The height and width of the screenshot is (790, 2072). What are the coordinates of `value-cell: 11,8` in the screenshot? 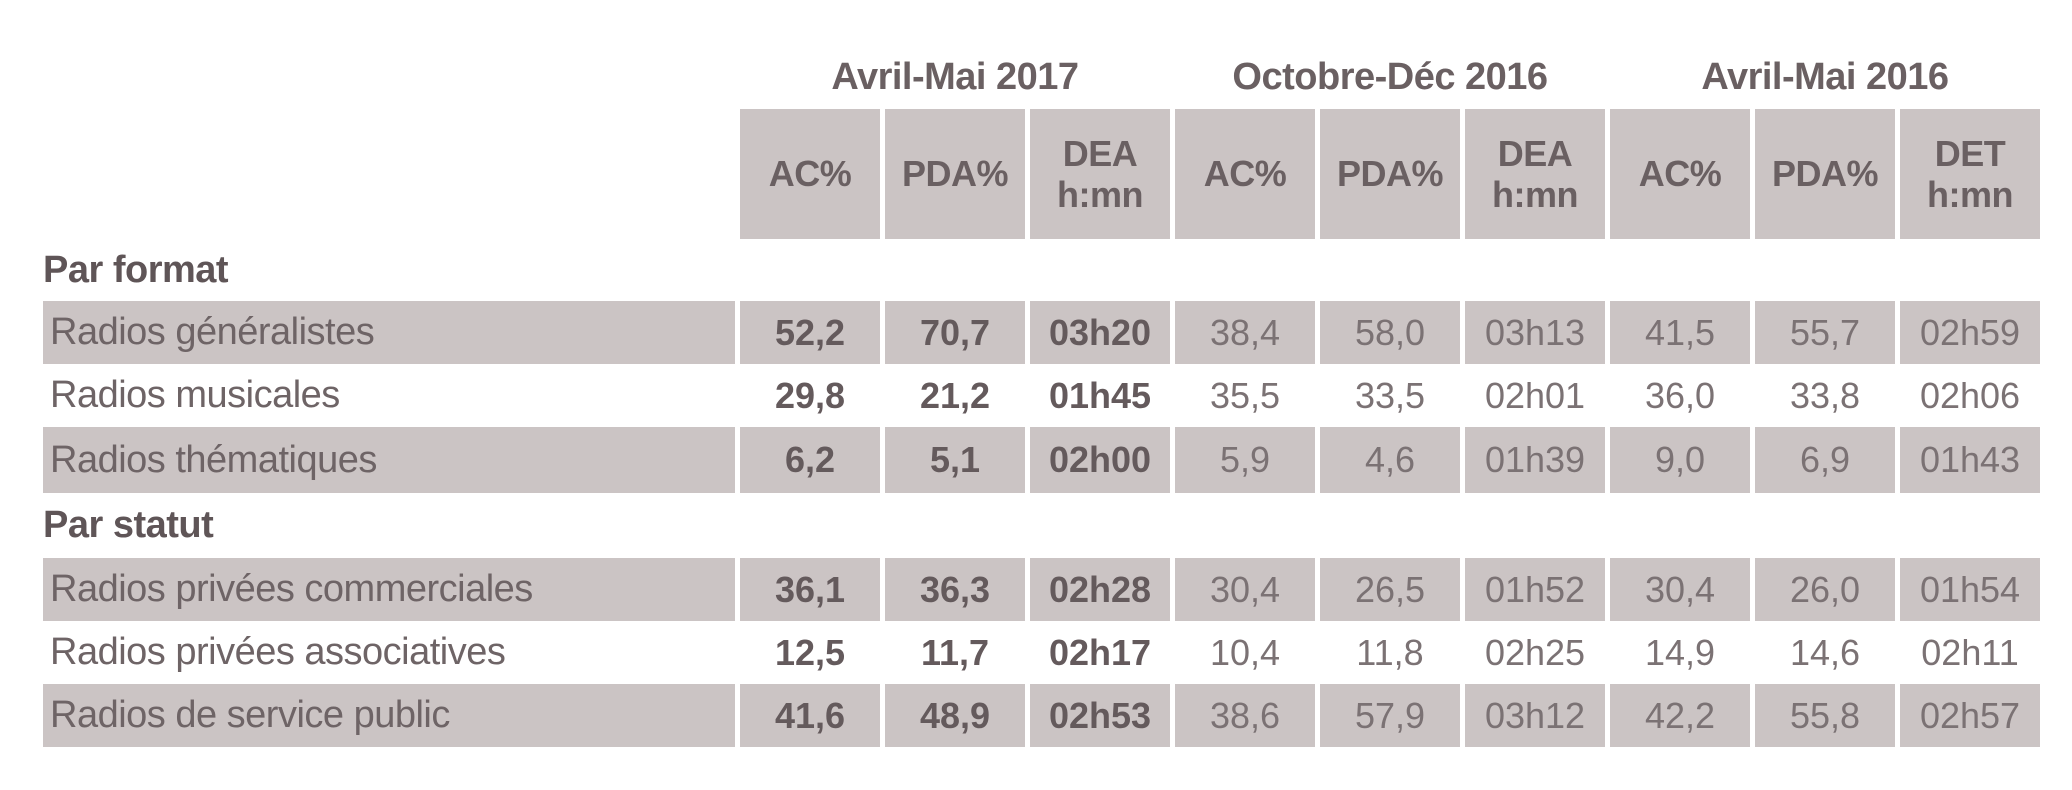 It's located at (1390, 652).